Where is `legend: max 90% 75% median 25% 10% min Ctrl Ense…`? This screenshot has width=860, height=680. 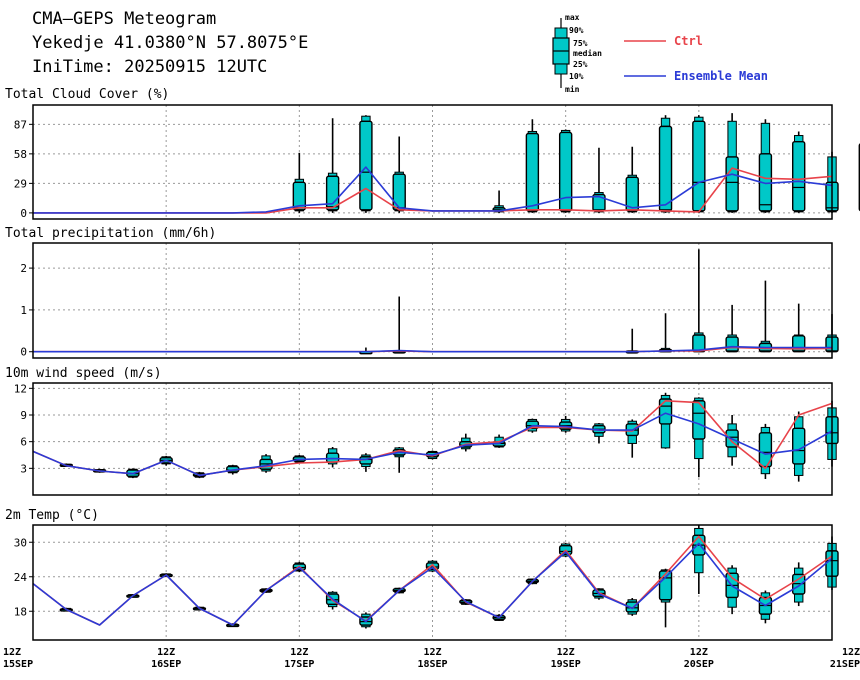 legend: max 90% 75% median 25% 10% min Ctrl Ense… is located at coordinates (660, 53).